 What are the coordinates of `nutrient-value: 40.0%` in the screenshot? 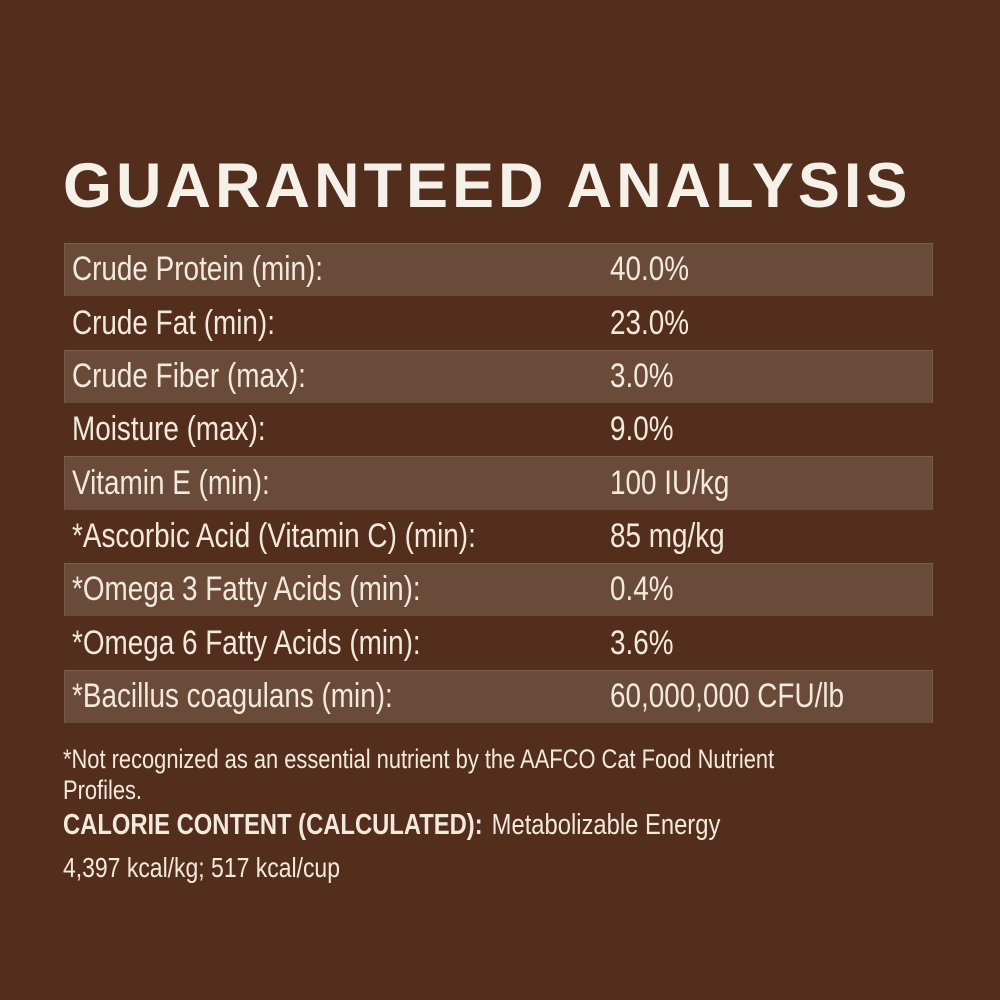 It's located at (650, 269).